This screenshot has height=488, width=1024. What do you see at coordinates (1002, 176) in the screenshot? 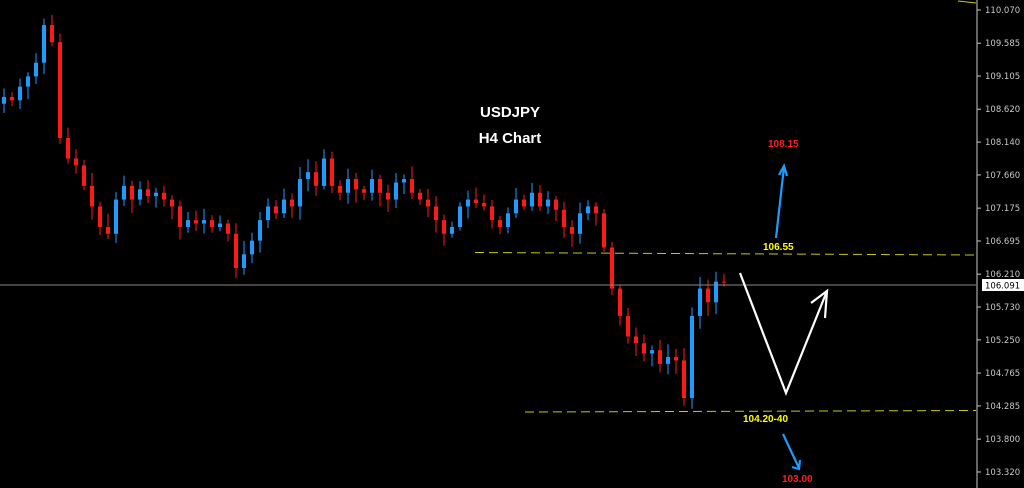
I see `y-tick-label: 107.660` at bounding box center [1002, 176].